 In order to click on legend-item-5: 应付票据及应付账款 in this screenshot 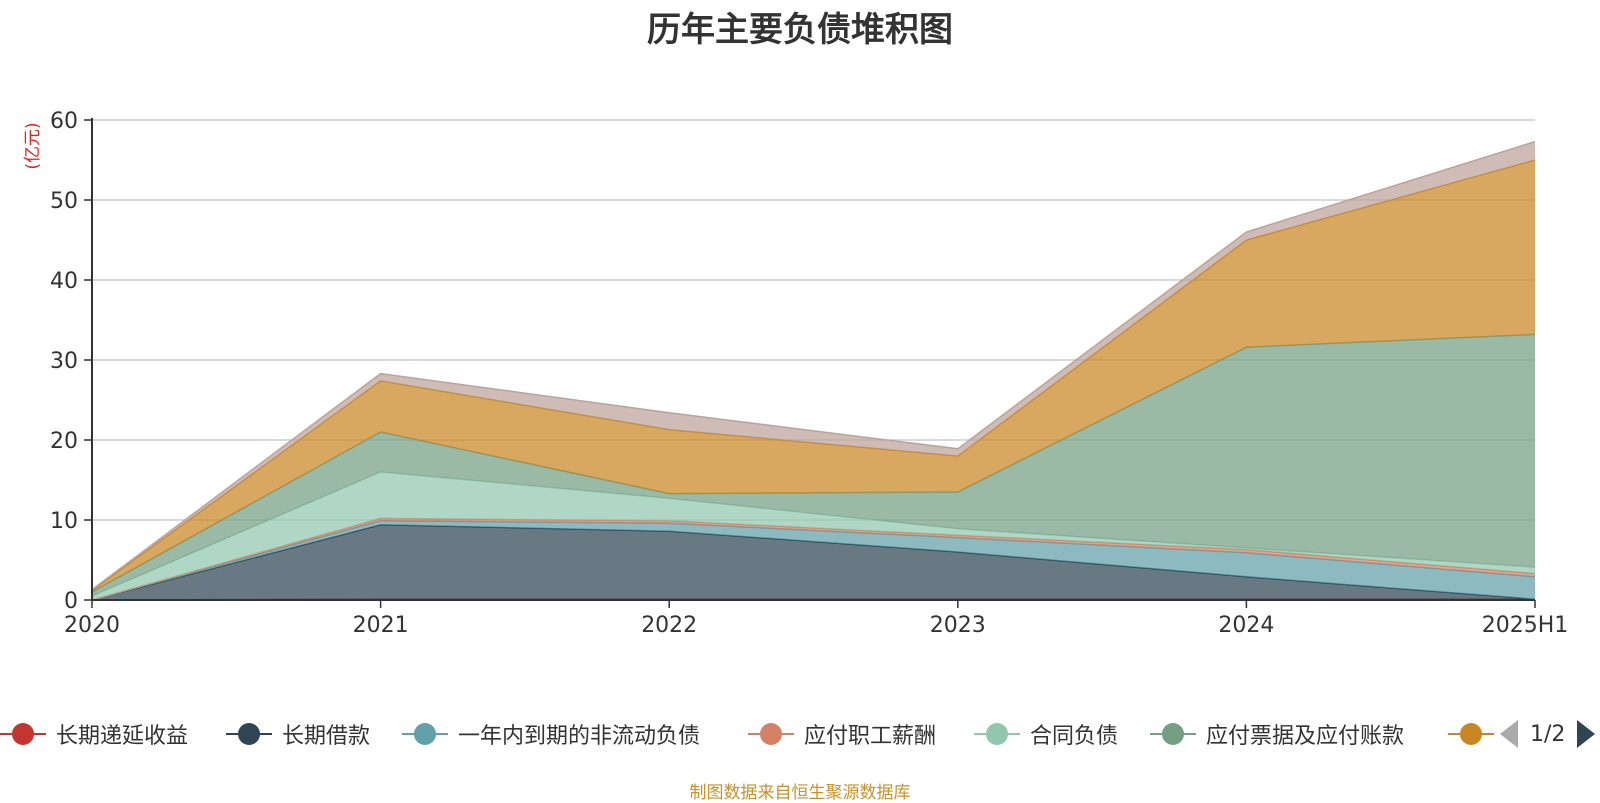, I will do `click(1277, 734)`.